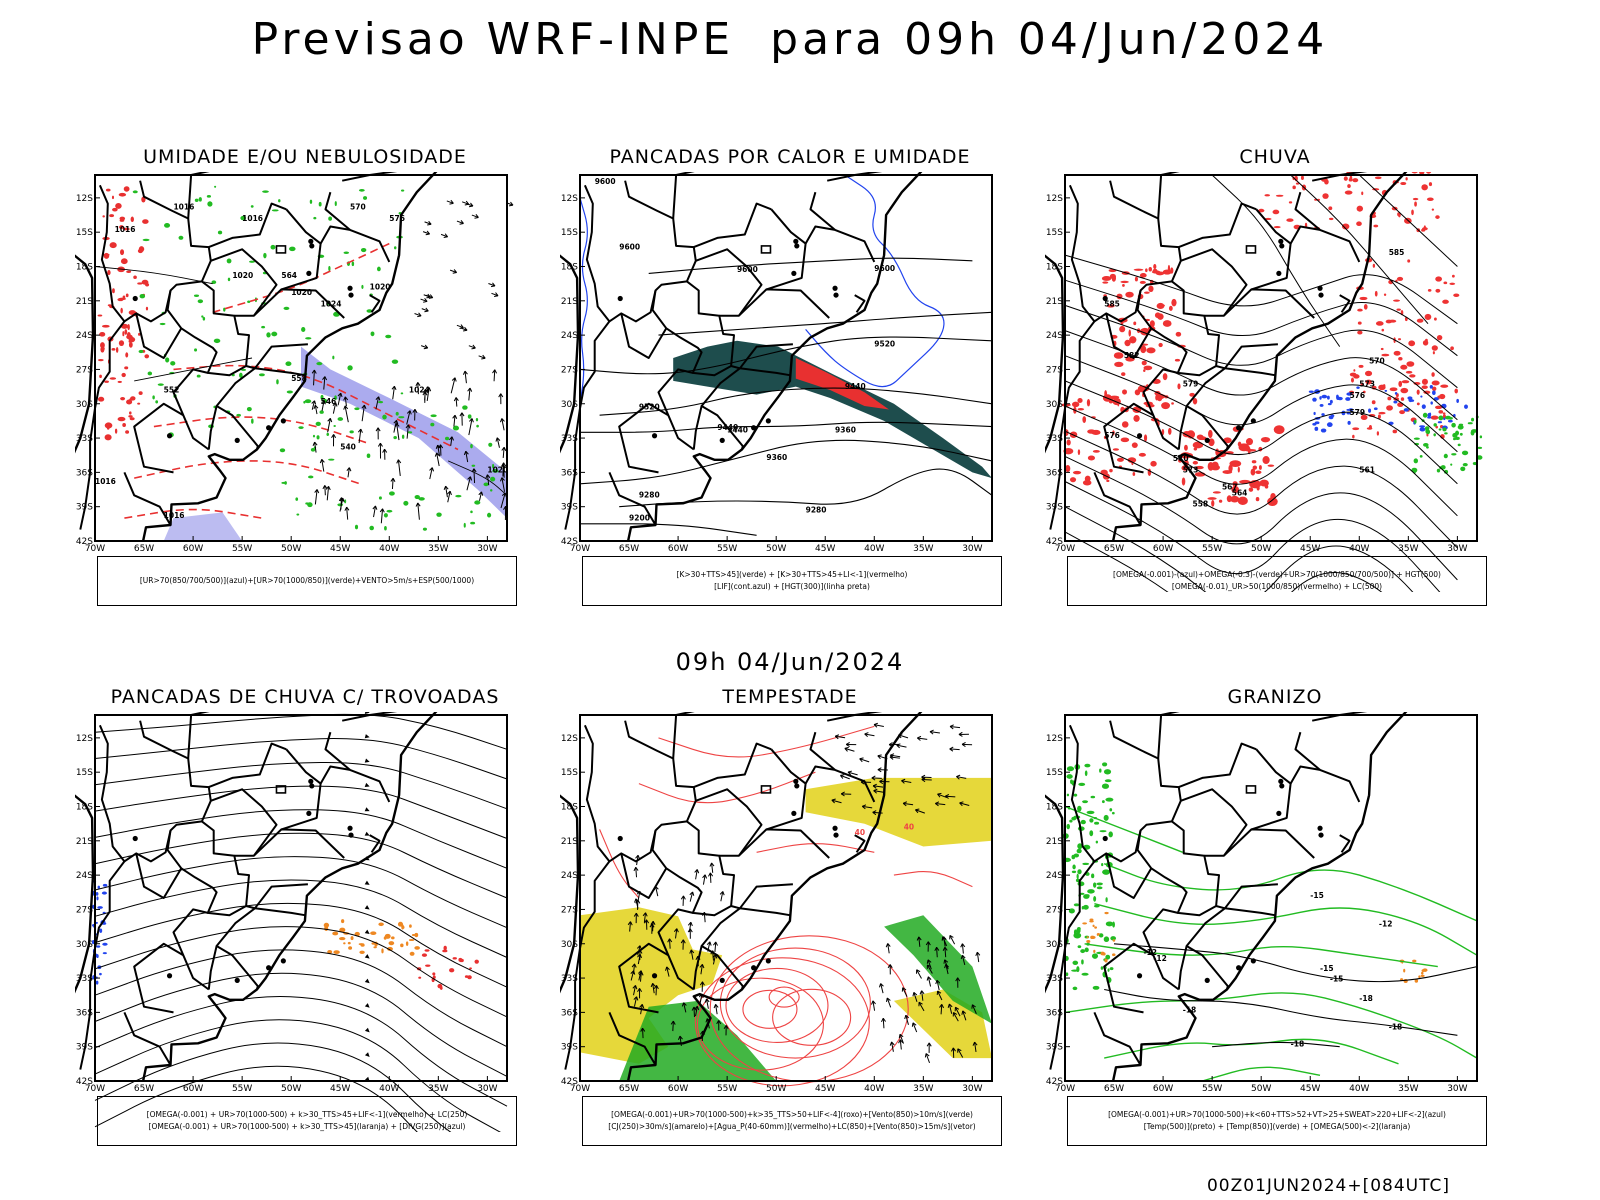  What do you see at coordinates (340, 549) in the screenshot?
I see `lon-tick-label: 45W` at bounding box center [340, 549].